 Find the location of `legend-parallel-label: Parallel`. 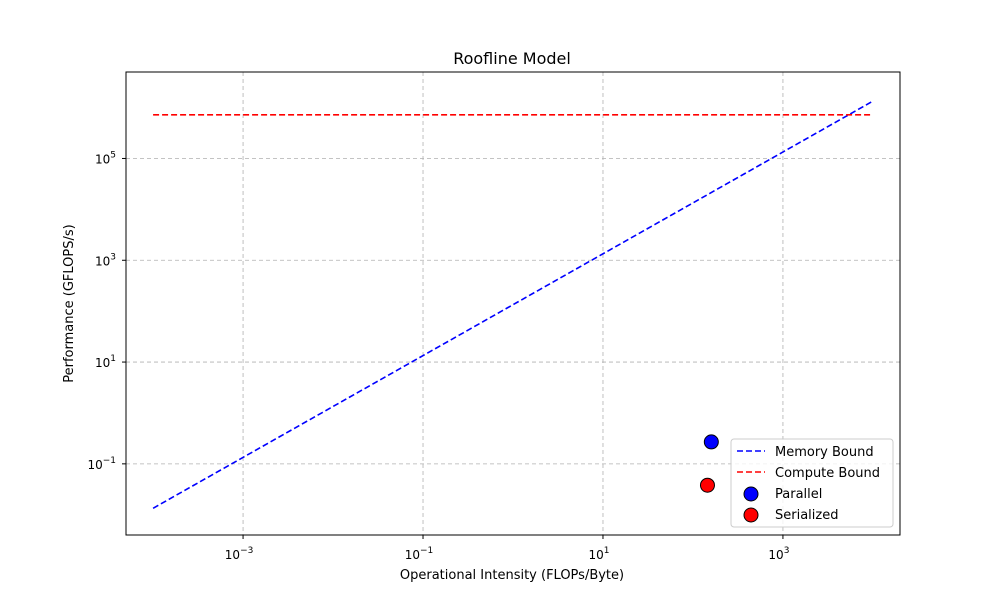

legend-parallel-label: Parallel is located at coordinates (798, 494).